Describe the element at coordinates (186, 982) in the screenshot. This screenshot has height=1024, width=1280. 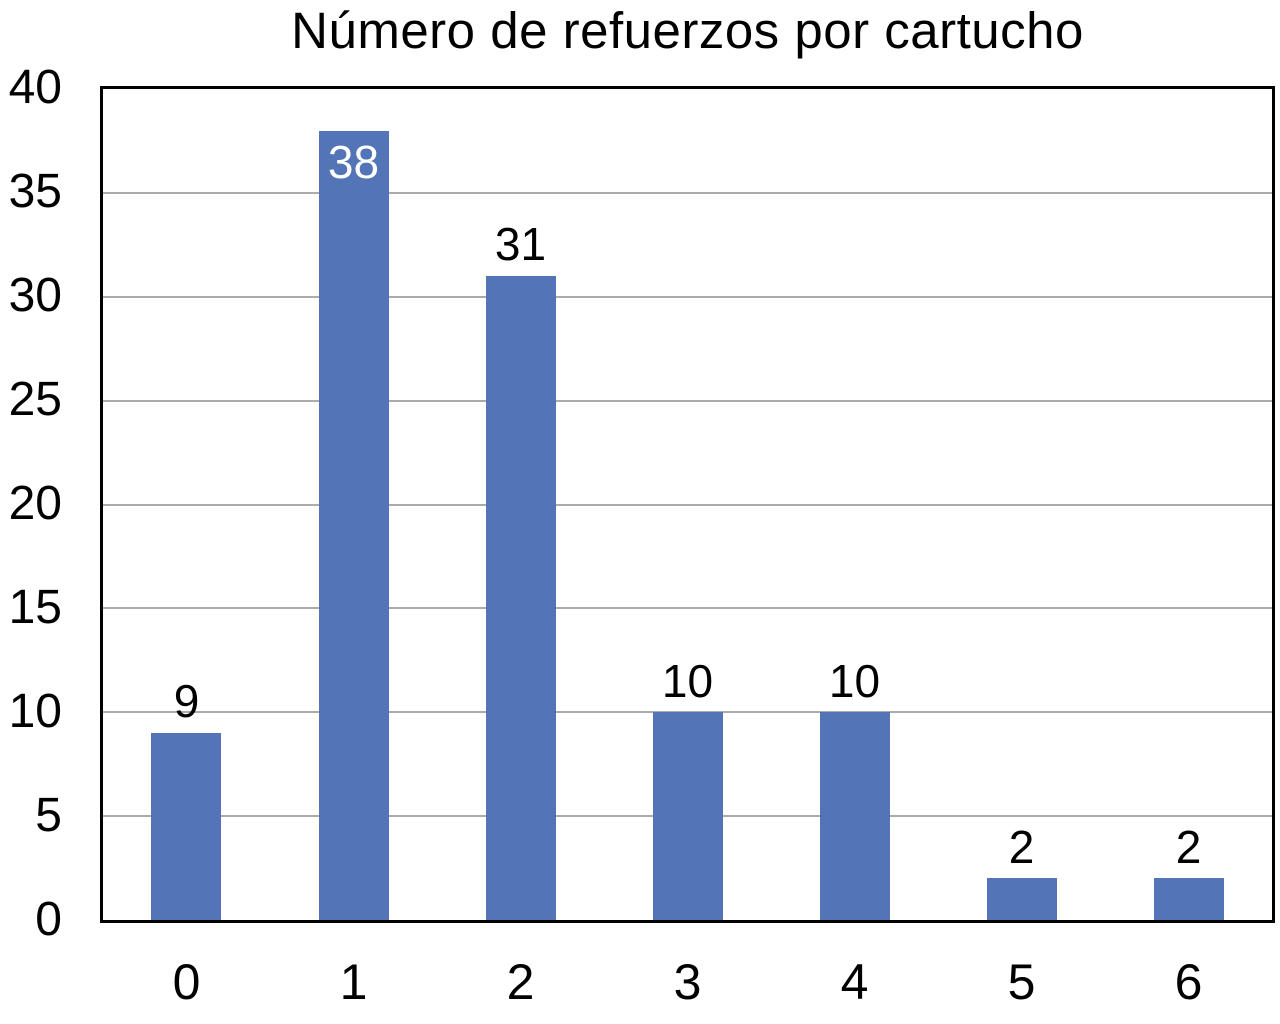
I see `x-tick-label-0: 0` at that location.